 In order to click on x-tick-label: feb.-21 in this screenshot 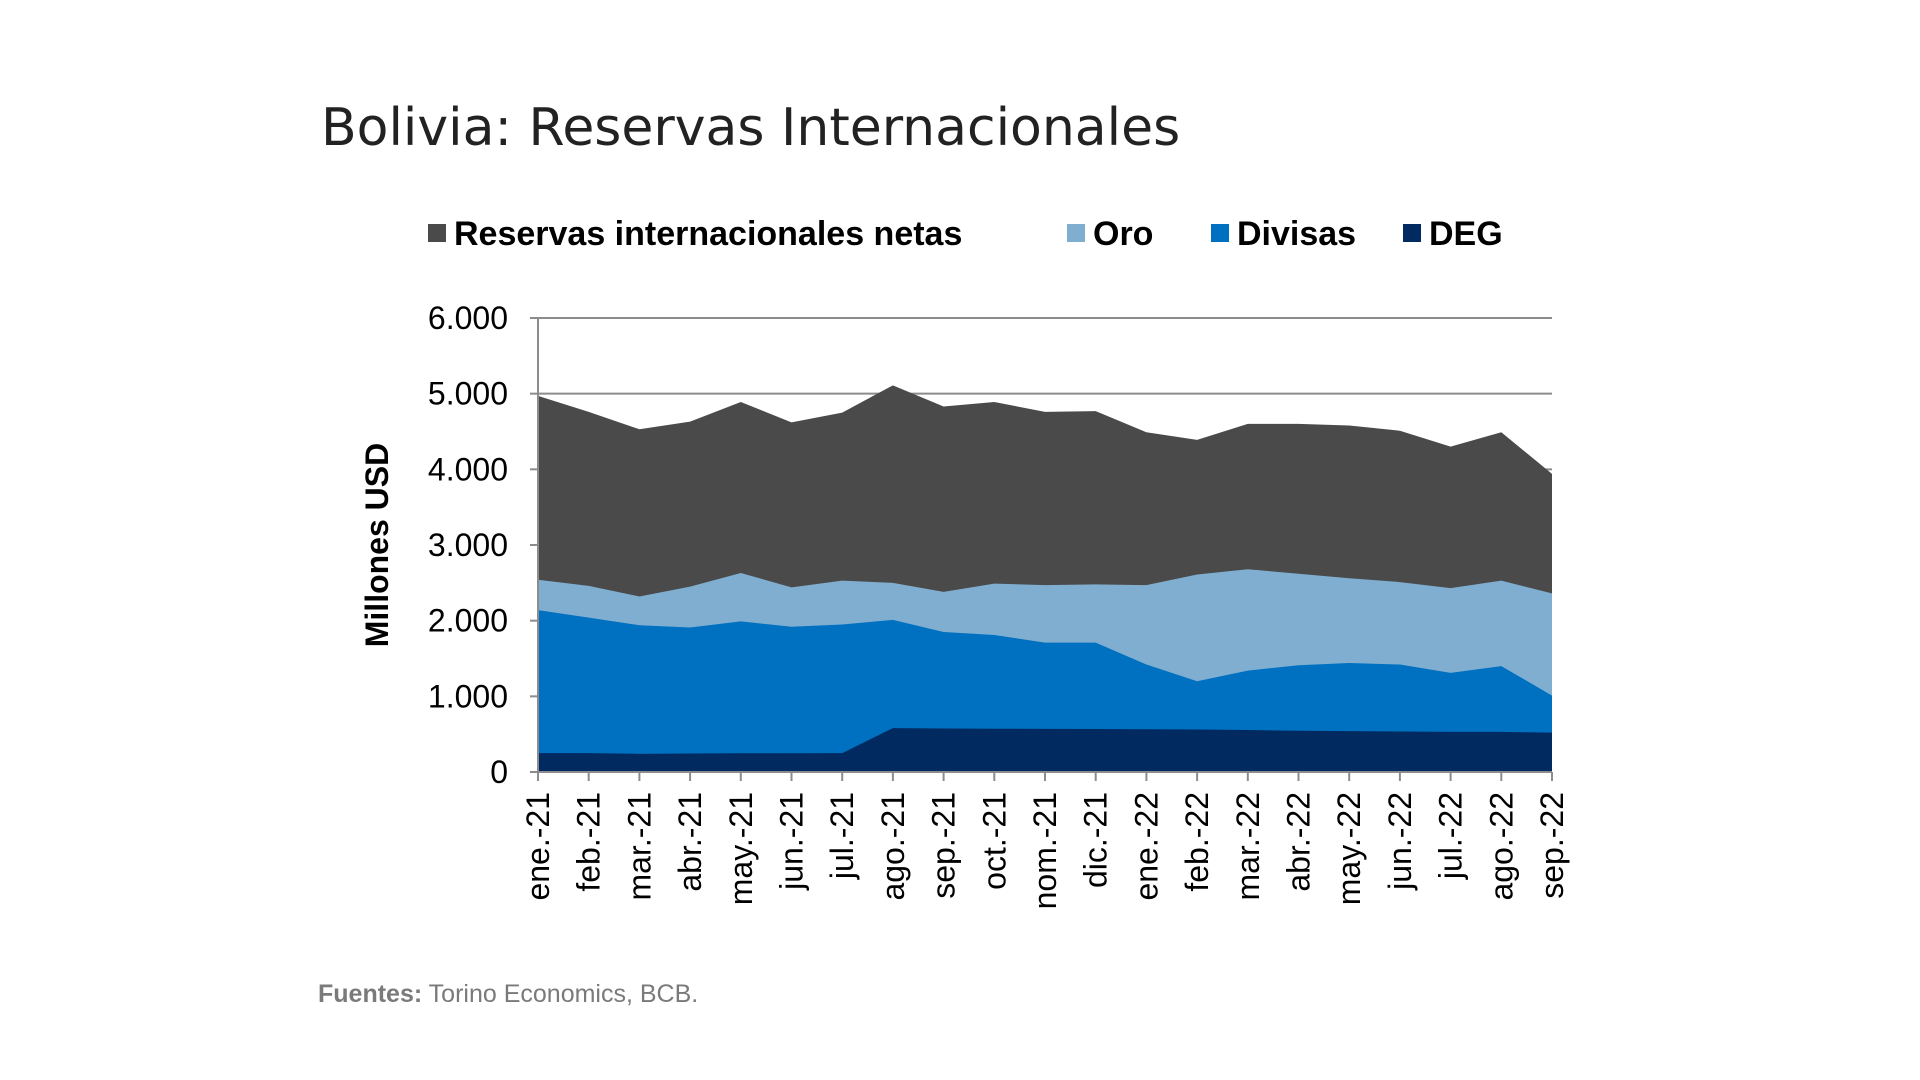, I will do `click(589, 842)`.